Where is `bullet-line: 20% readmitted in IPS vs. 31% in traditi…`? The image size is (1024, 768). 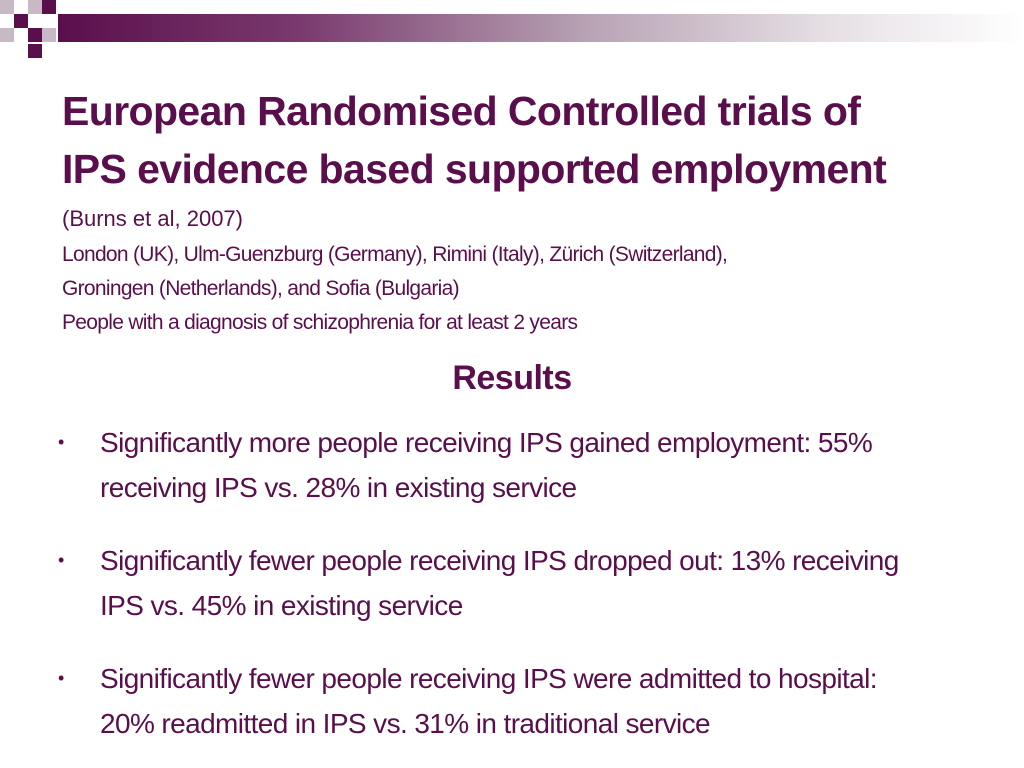
bullet-line: 20% readmitted in IPS vs. 31% in traditi… is located at coordinates (405, 723).